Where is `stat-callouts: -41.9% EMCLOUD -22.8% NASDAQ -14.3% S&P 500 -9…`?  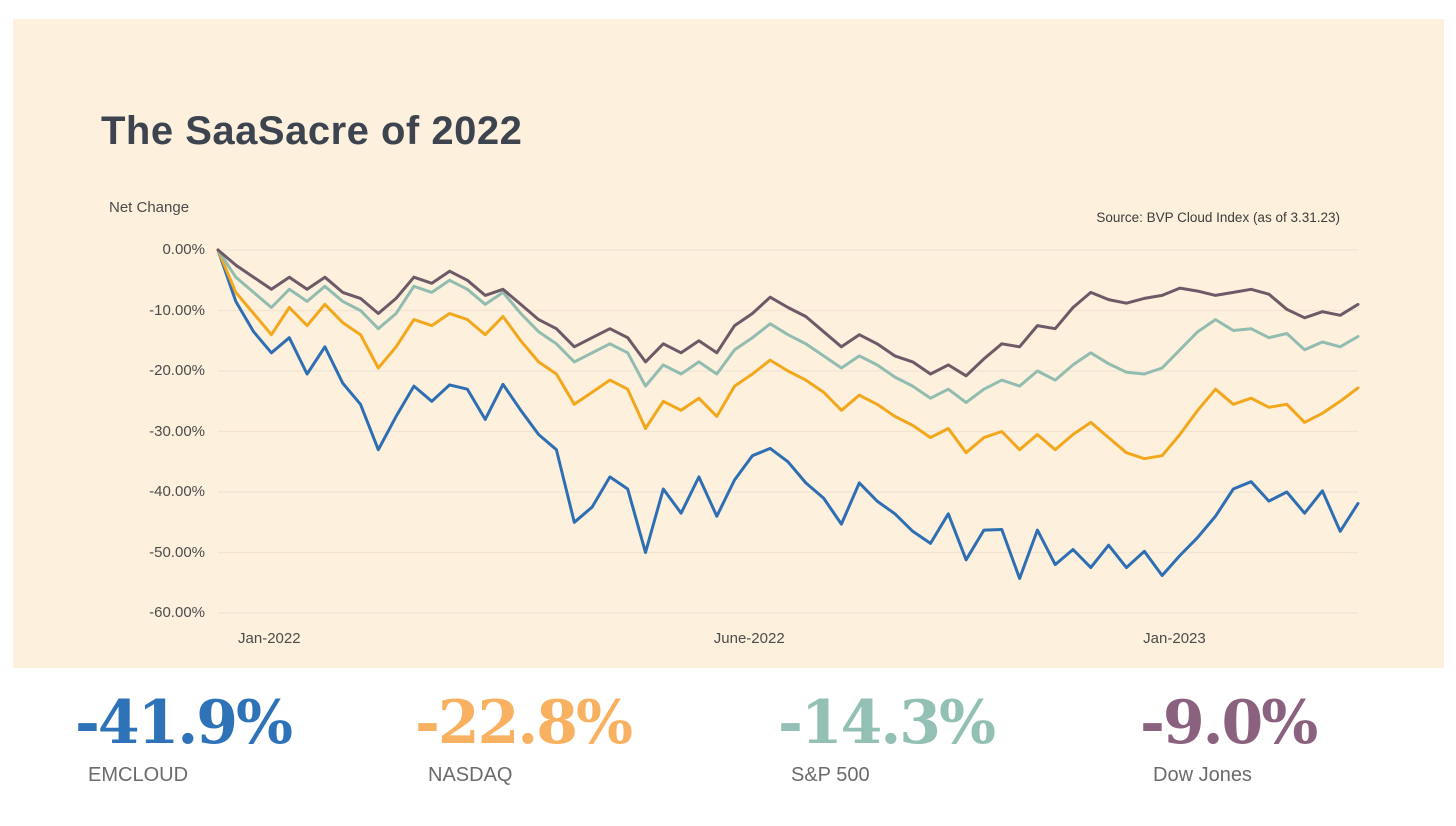
stat-callouts: -41.9% EMCLOUD -22.8% NASDAQ -14.3% S&P 500 -9… is located at coordinates (728, 752).